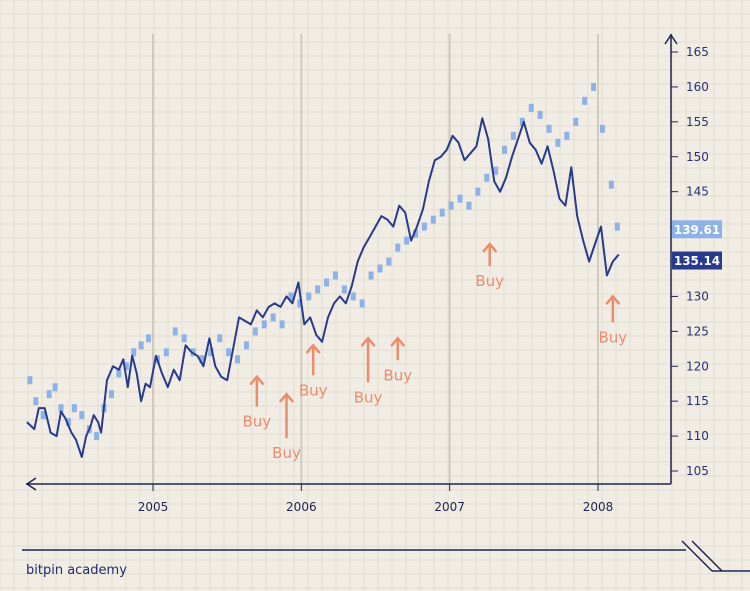  I want to click on x-axis-arrow, so click(31, 484).